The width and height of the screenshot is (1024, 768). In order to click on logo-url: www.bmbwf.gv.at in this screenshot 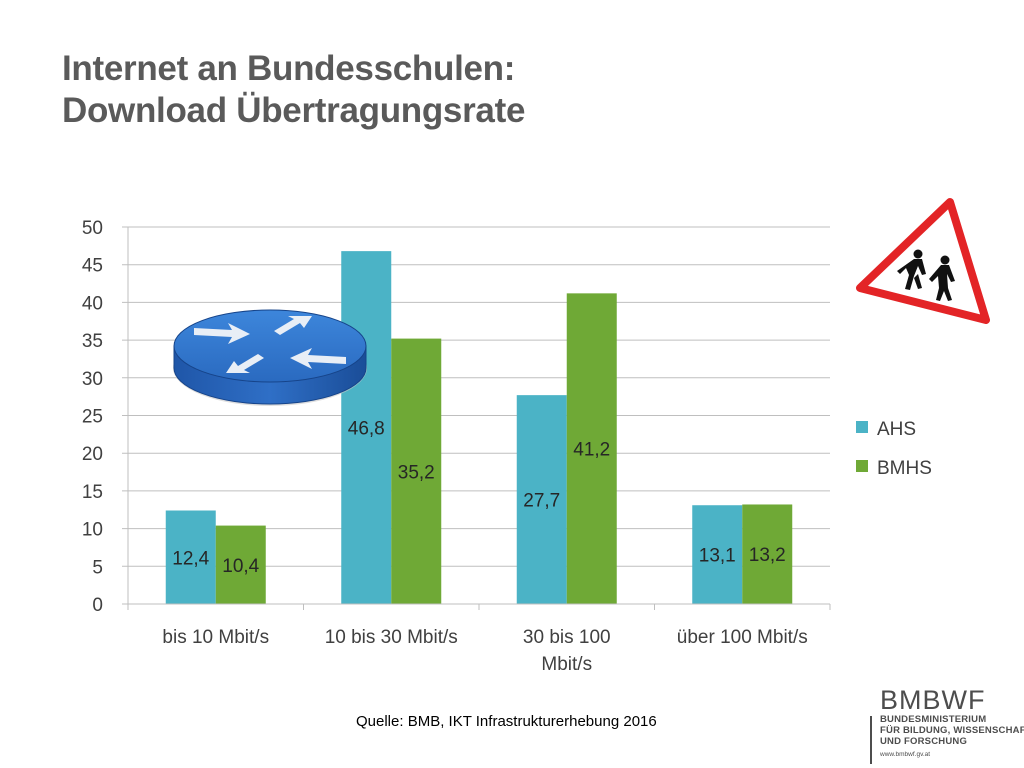, I will do `click(905, 754)`.